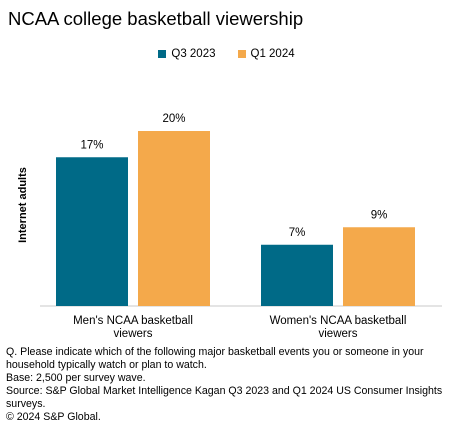 This screenshot has width=453, height=432. I want to click on footnote-copyright: © 2024 S&P Global., so click(53, 417).